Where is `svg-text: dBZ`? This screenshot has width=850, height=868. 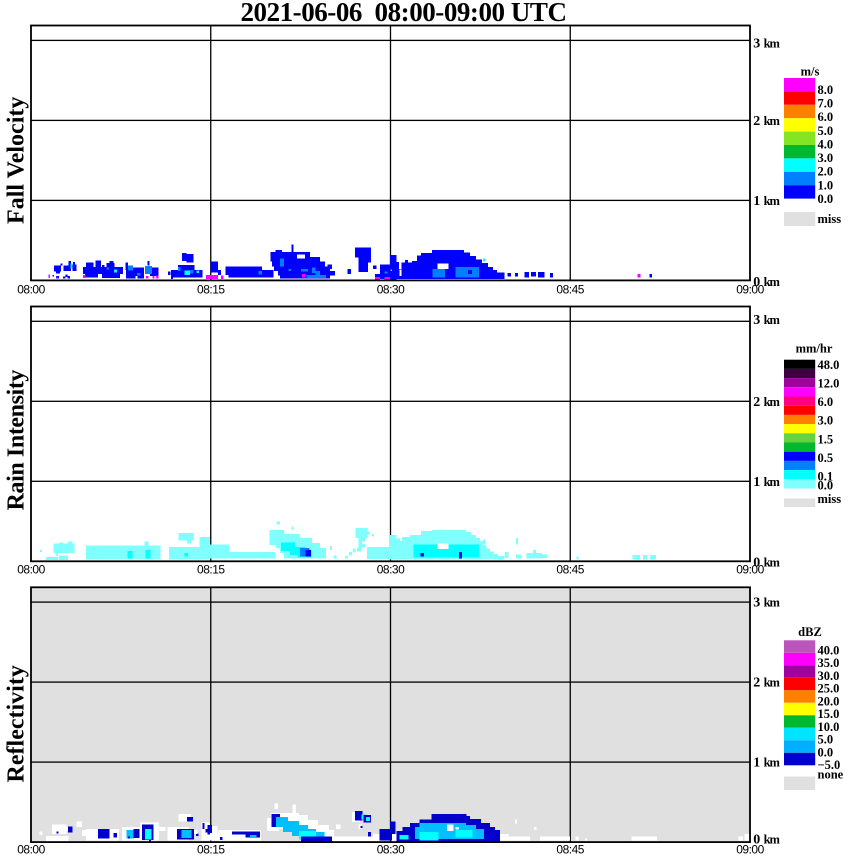
svg-text: dBZ is located at coordinates (810, 632).